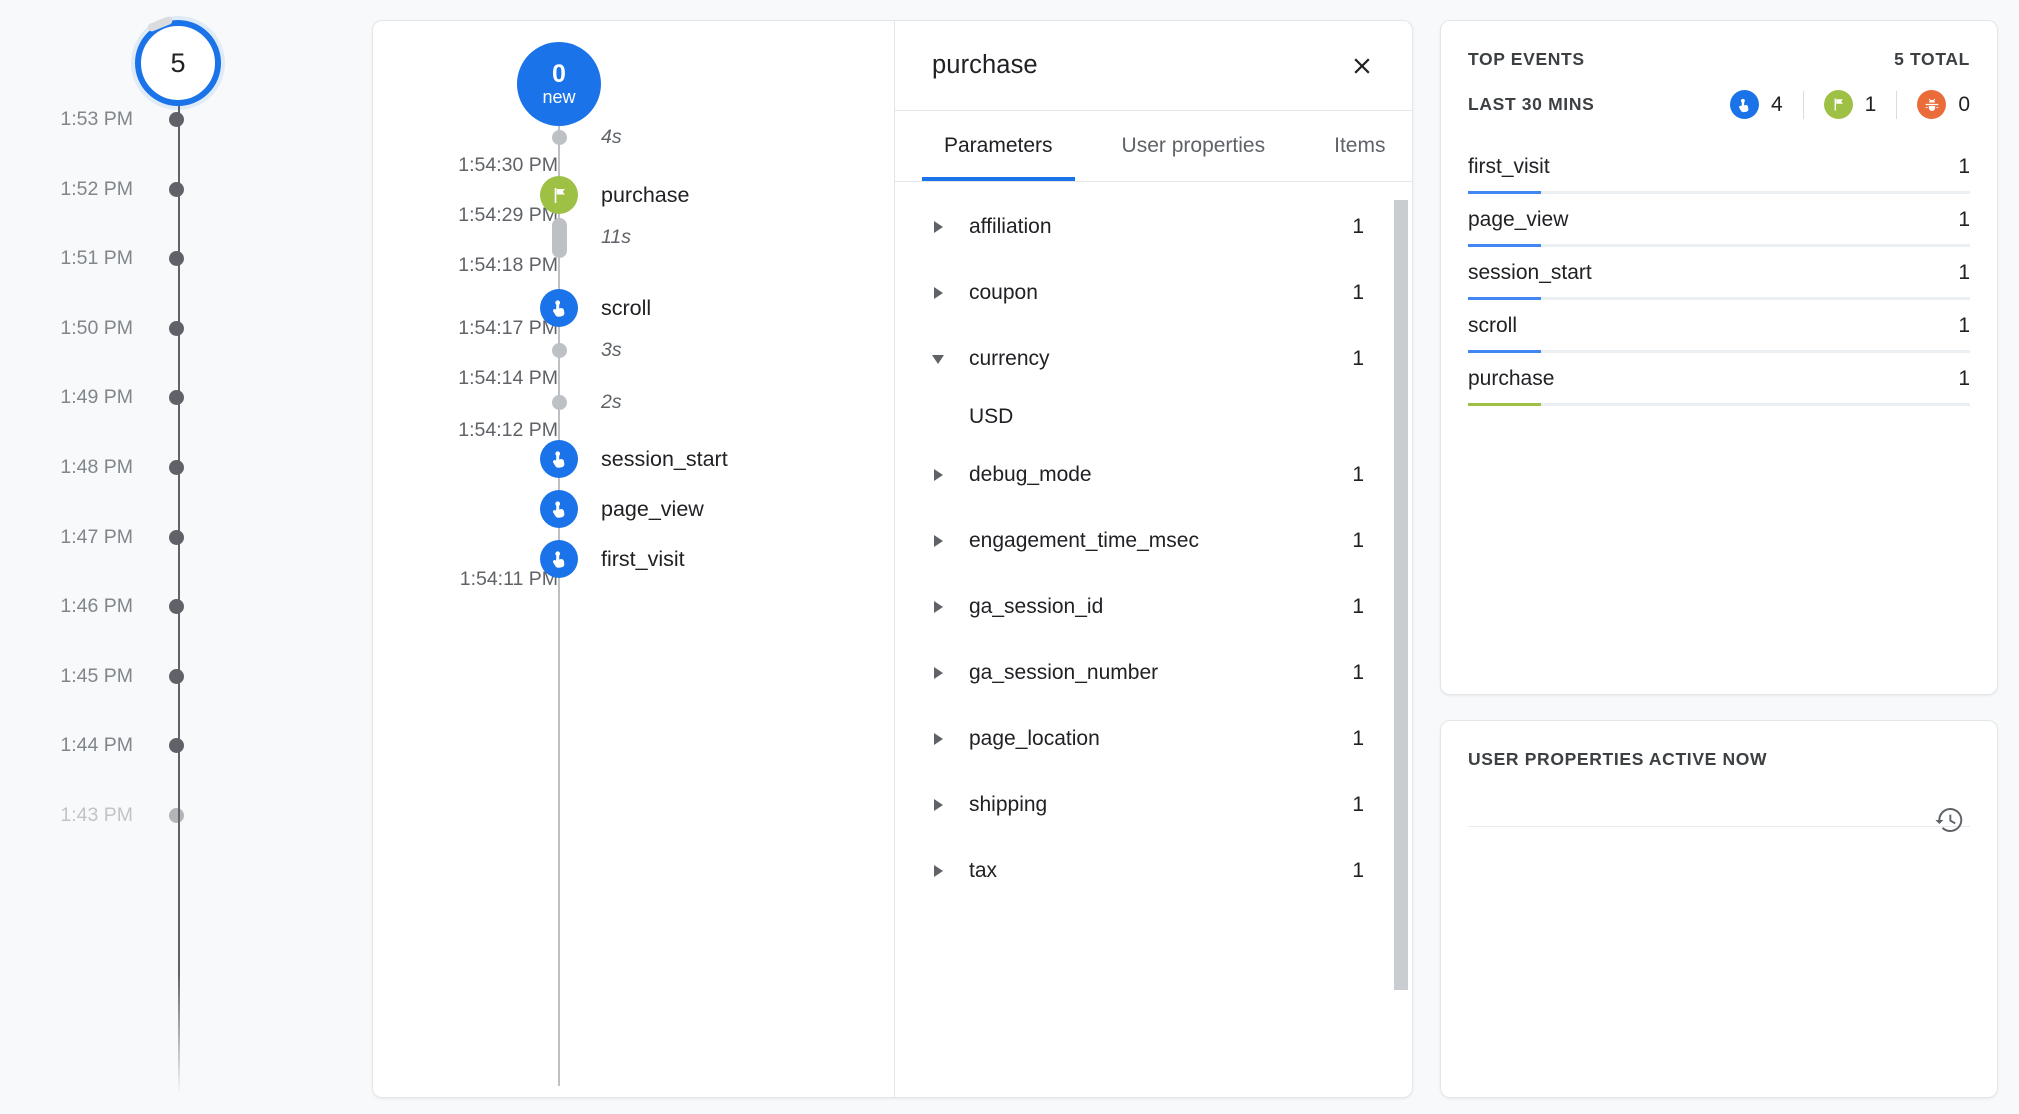  What do you see at coordinates (1153, 475) in the screenshot?
I see `parameter-row: debug_mode 1` at bounding box center [1153, 475].